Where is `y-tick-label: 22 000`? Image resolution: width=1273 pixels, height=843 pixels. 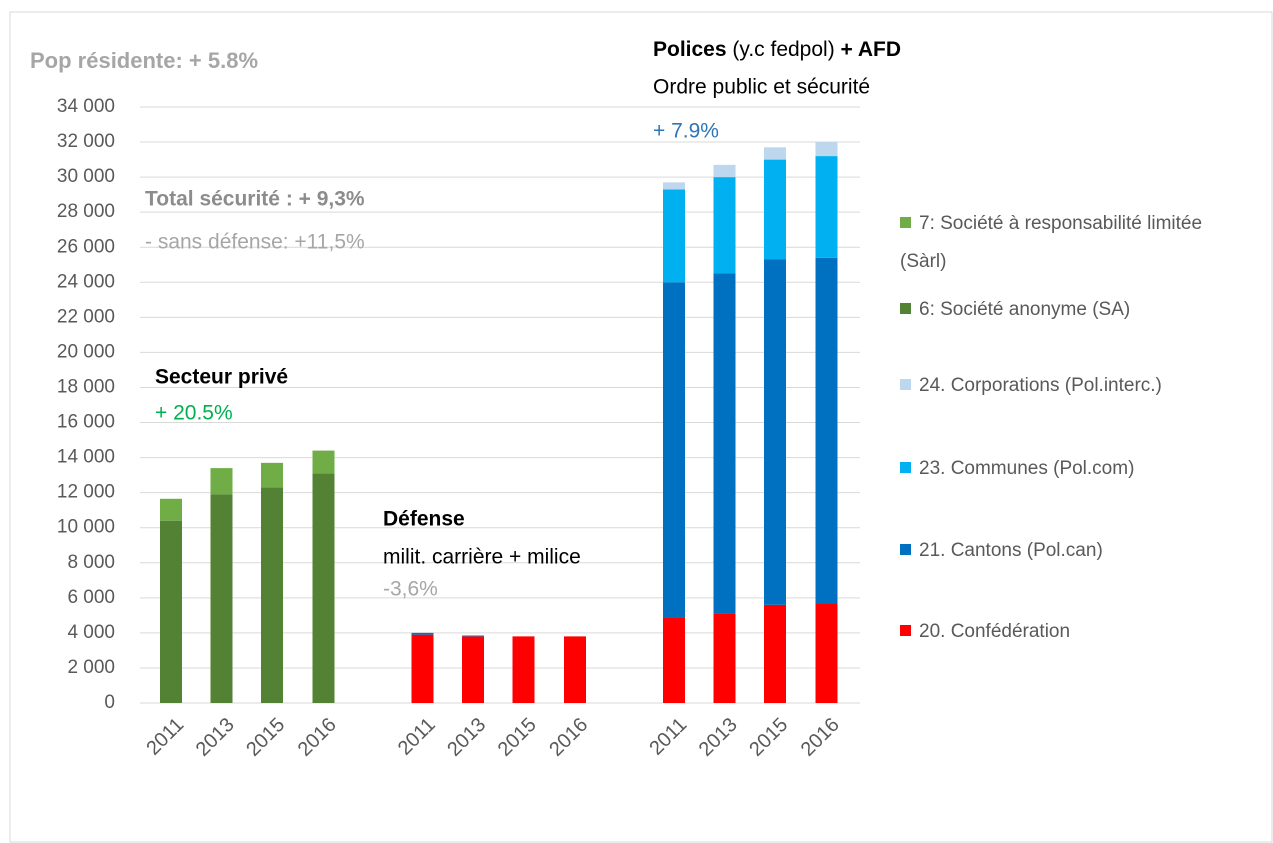 y-tick-label: 22 000 is located at coordinates (86, 316).